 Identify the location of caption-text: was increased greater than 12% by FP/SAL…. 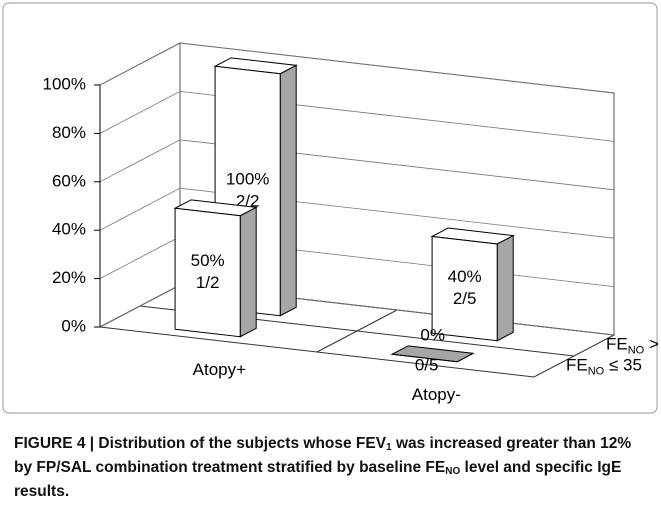
(323, 455).